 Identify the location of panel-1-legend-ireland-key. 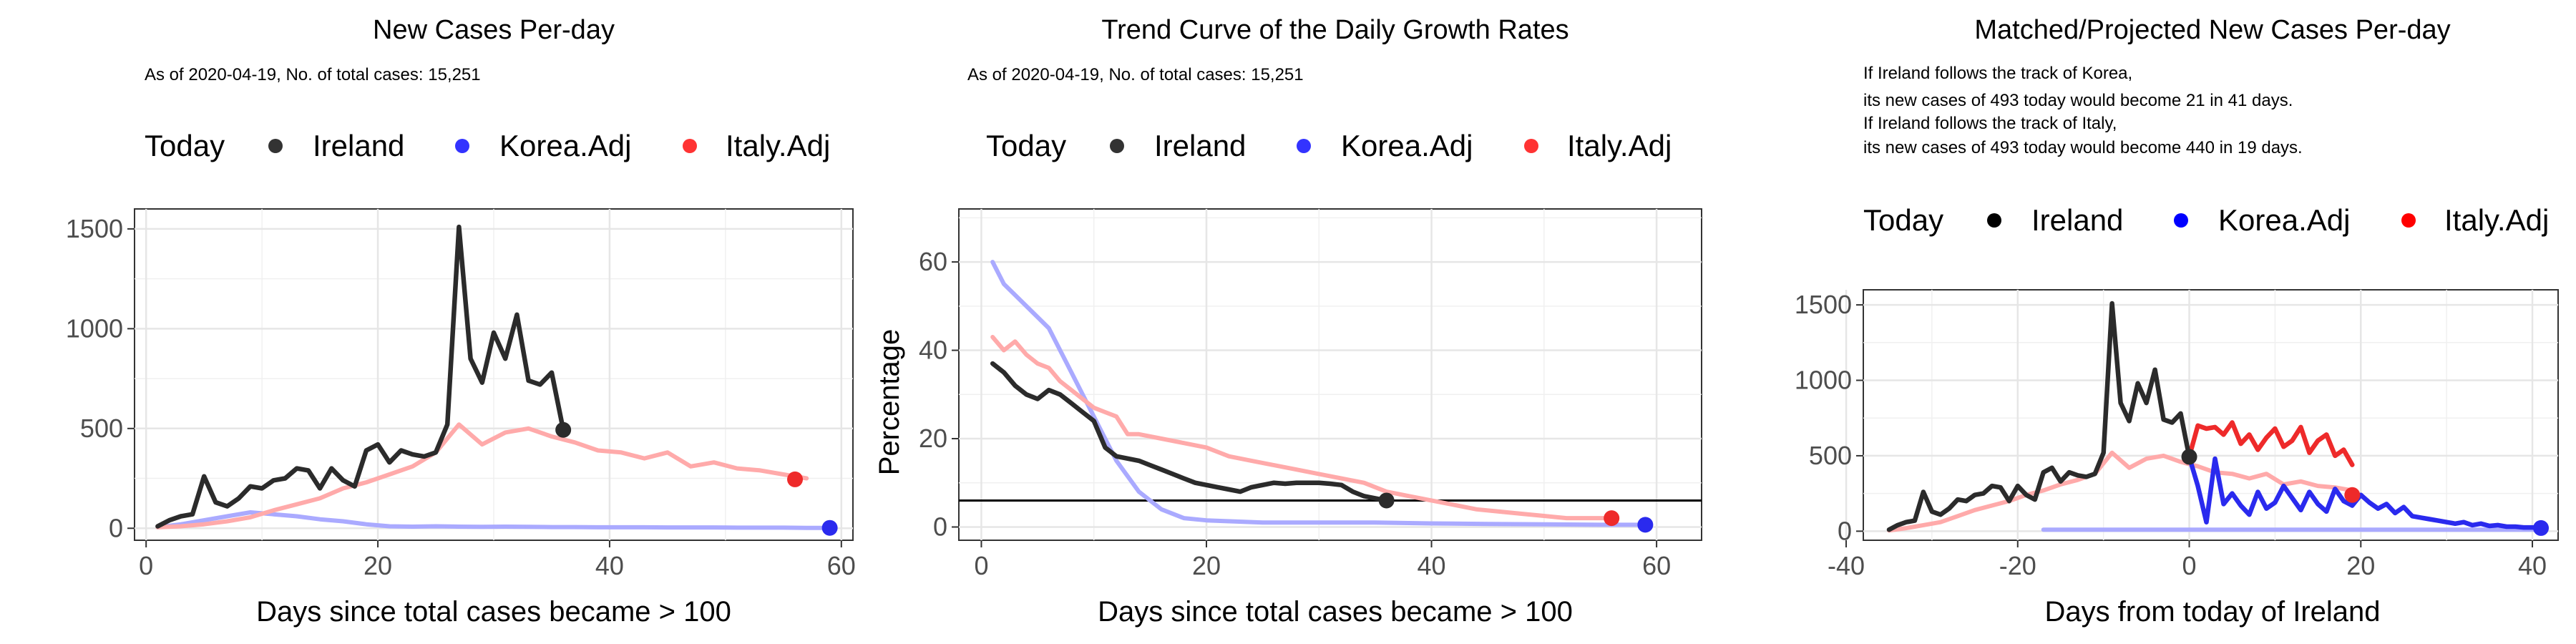
(275, 146).